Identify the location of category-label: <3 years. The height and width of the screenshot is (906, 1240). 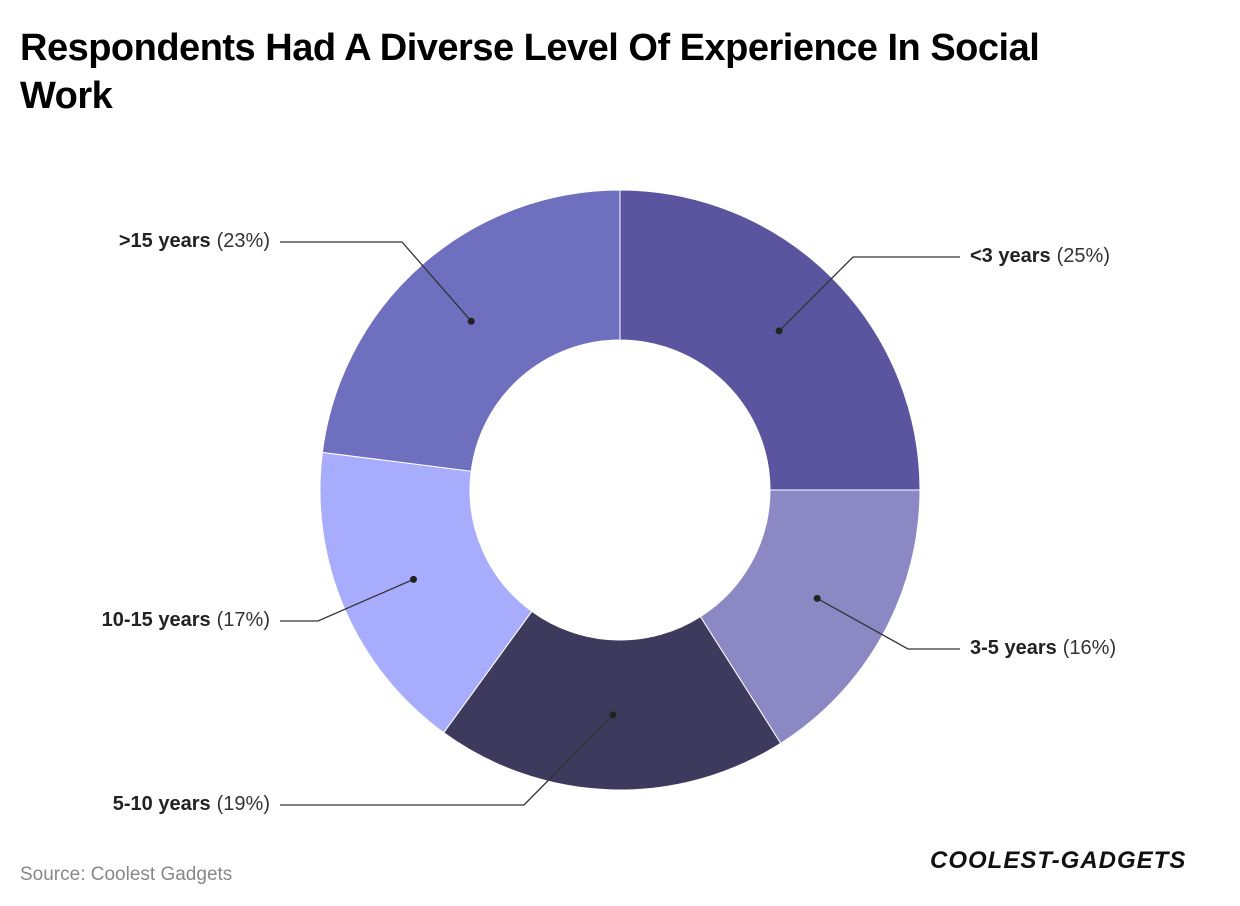
(1010, 256).